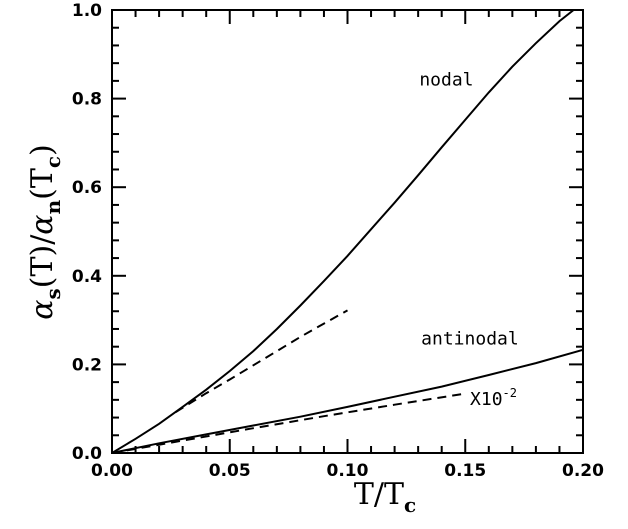 The height and width of the screenshot is (529, 628). What do you see at coordinates (288, 423) in the screenshot?
I see `series-4-line` at bounding box center [288, 423].